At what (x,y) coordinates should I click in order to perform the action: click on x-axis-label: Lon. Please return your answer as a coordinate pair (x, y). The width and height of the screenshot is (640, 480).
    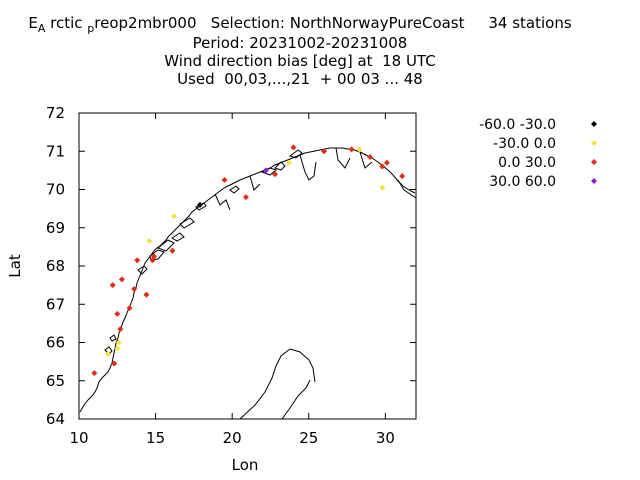
    Looking at the image, I should click on (245, 465).